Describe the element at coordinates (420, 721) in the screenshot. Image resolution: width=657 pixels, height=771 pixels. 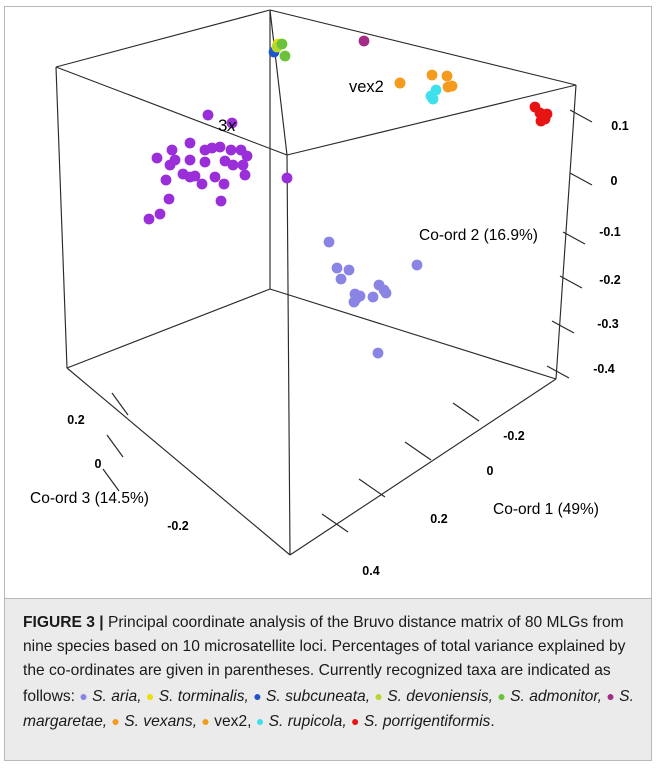
I see `legend-entry: ● S. porrigentiformis` at that location.